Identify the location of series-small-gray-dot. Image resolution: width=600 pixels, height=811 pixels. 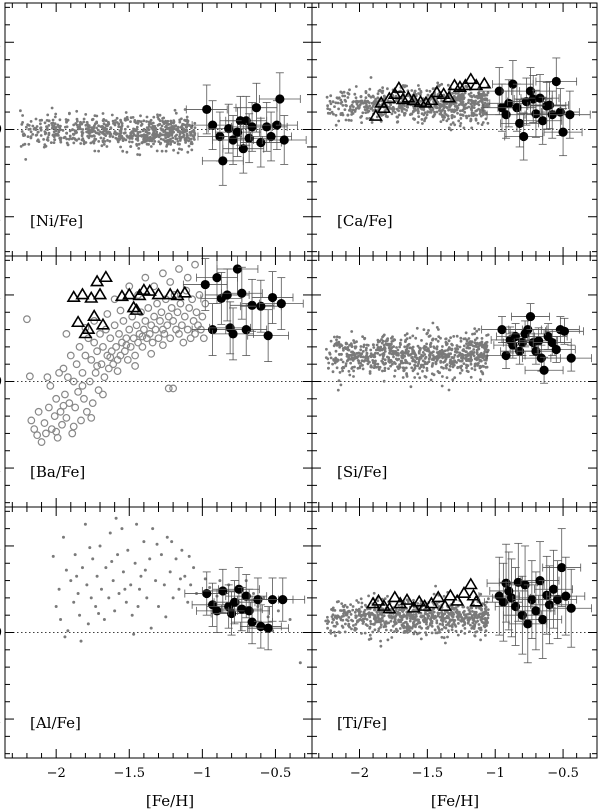
(108, 133).